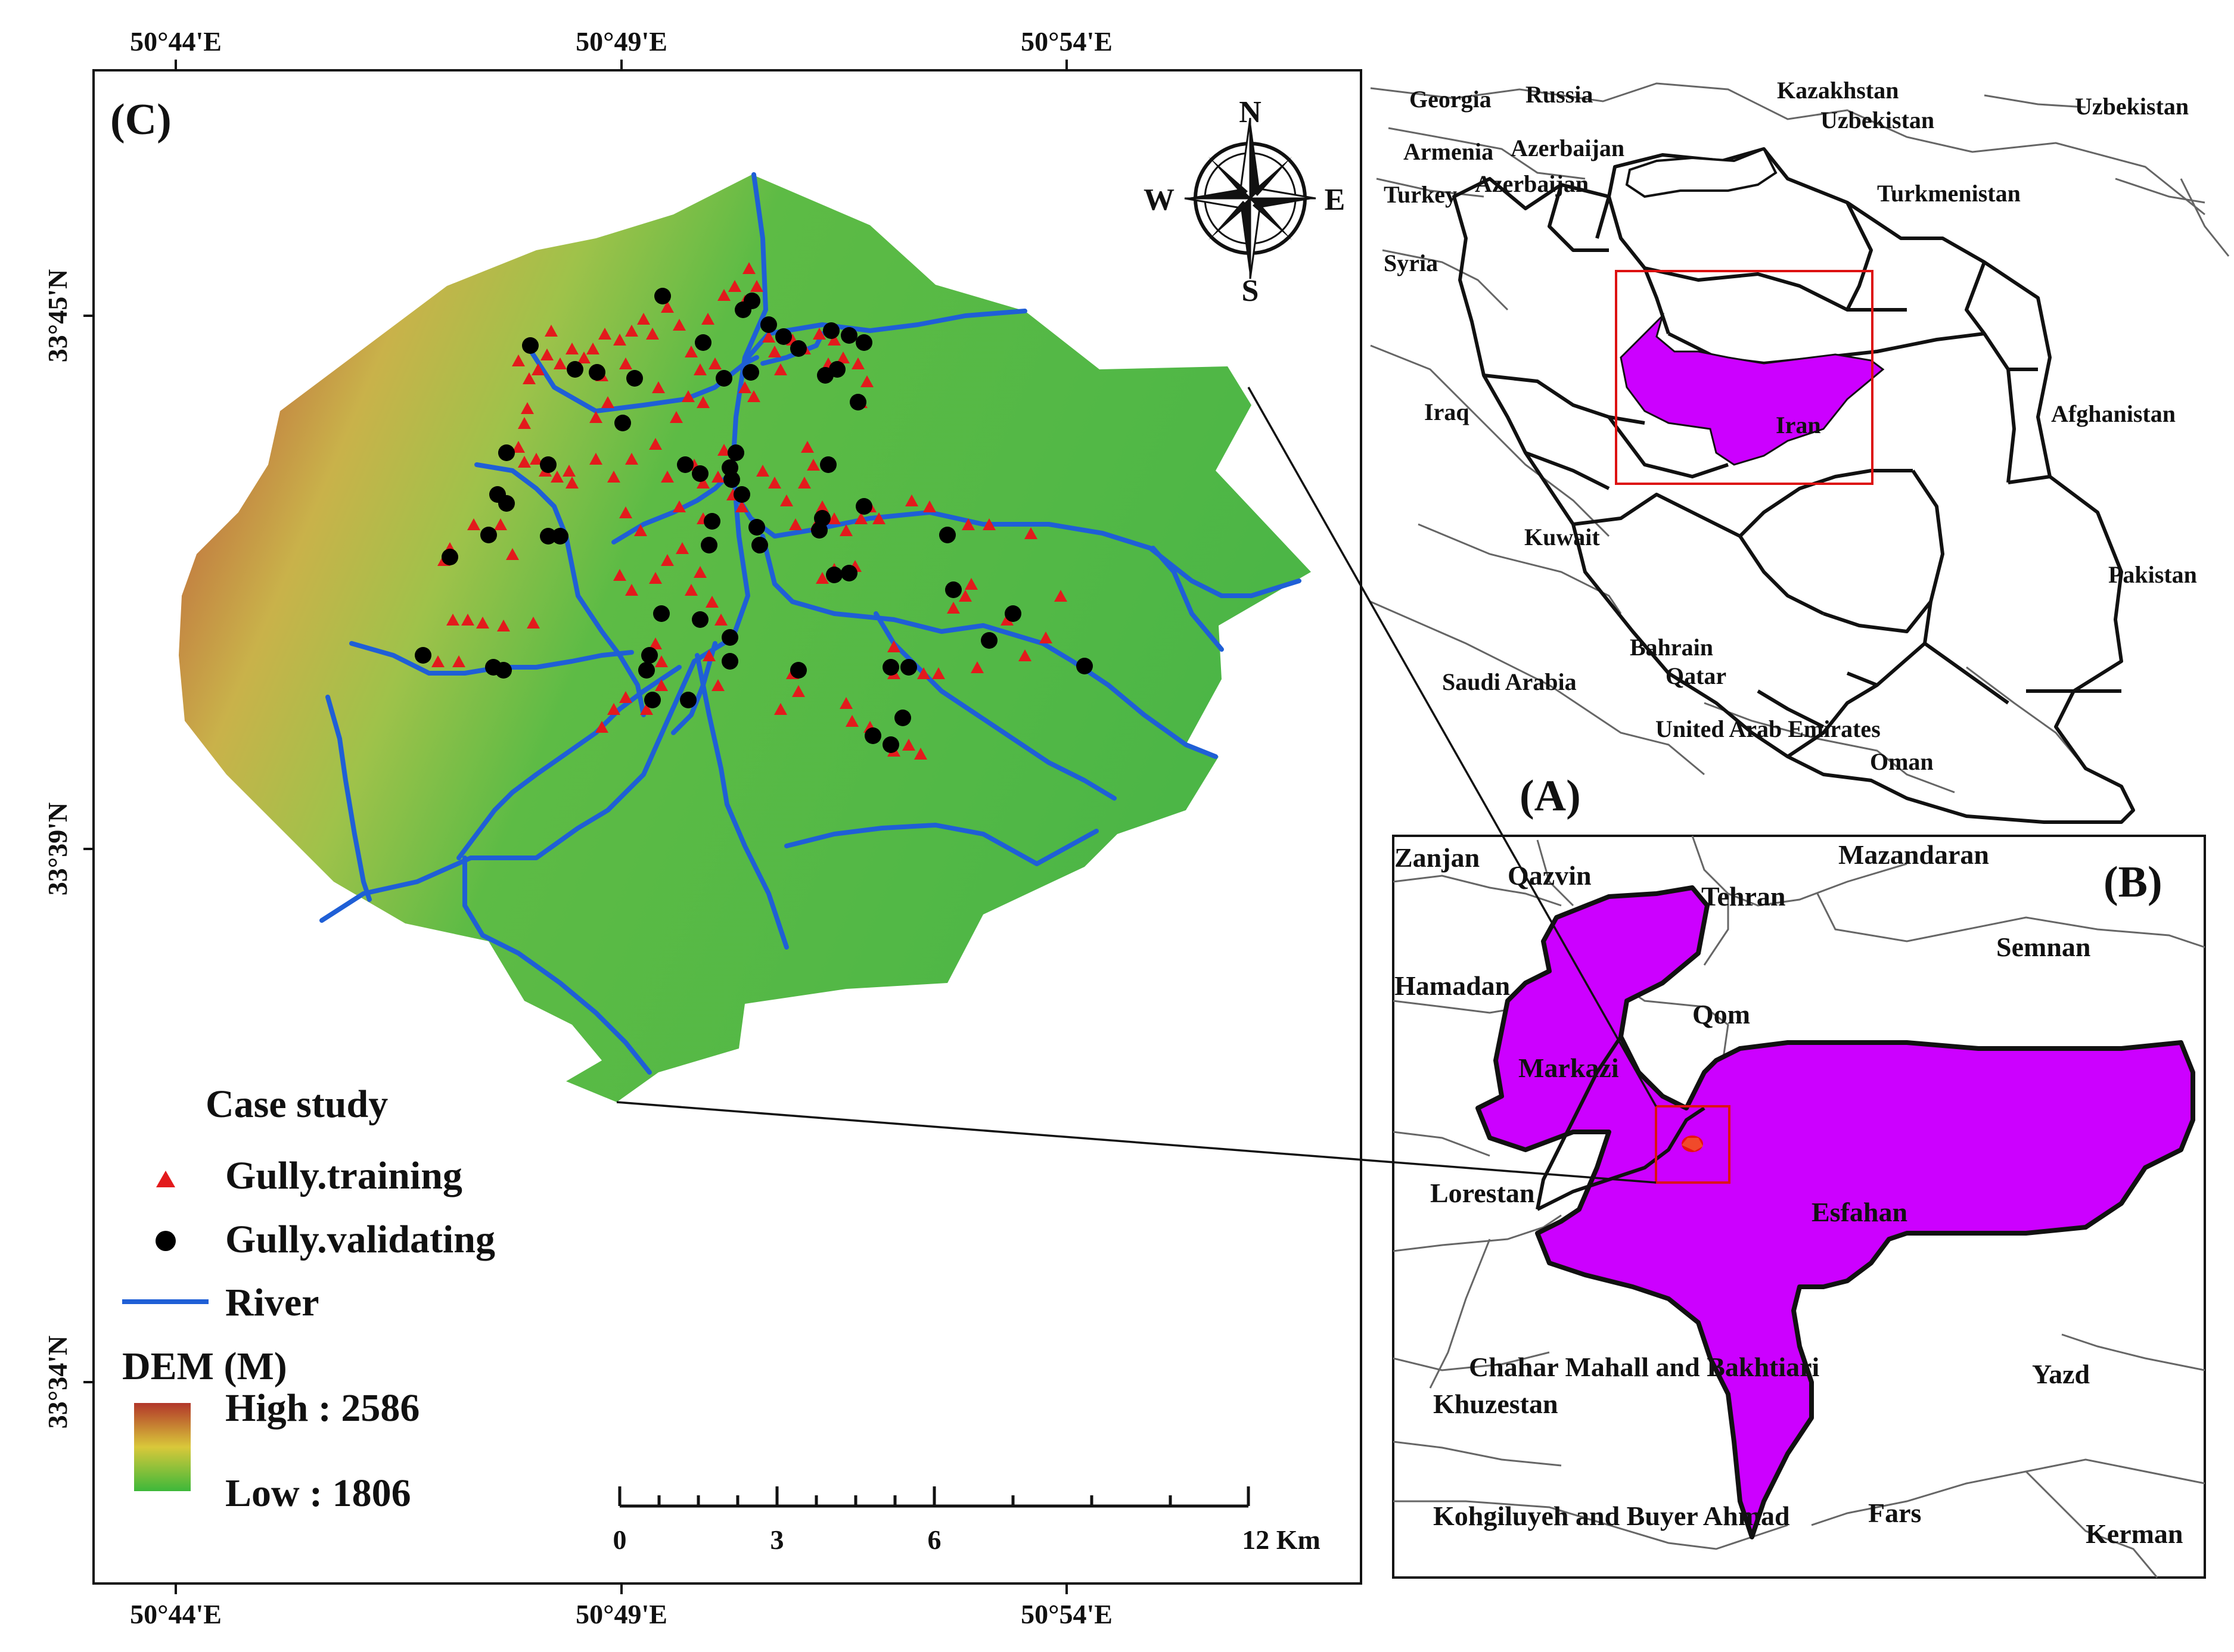  What do you see at coordinates (2132, 882) in the screenshot?
I see `panel-b-label: (B)` at bounding box center [2132, 882].